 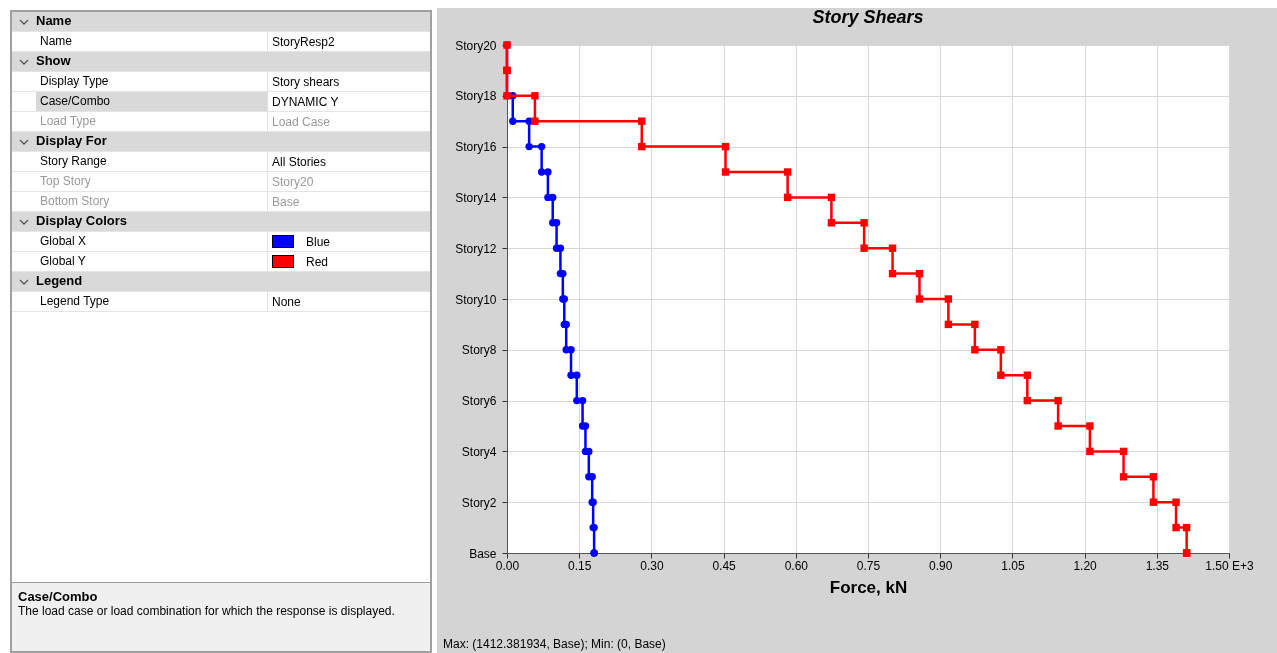 I want to click on x-tick-label: 0.60, so click(x=796, y=565).